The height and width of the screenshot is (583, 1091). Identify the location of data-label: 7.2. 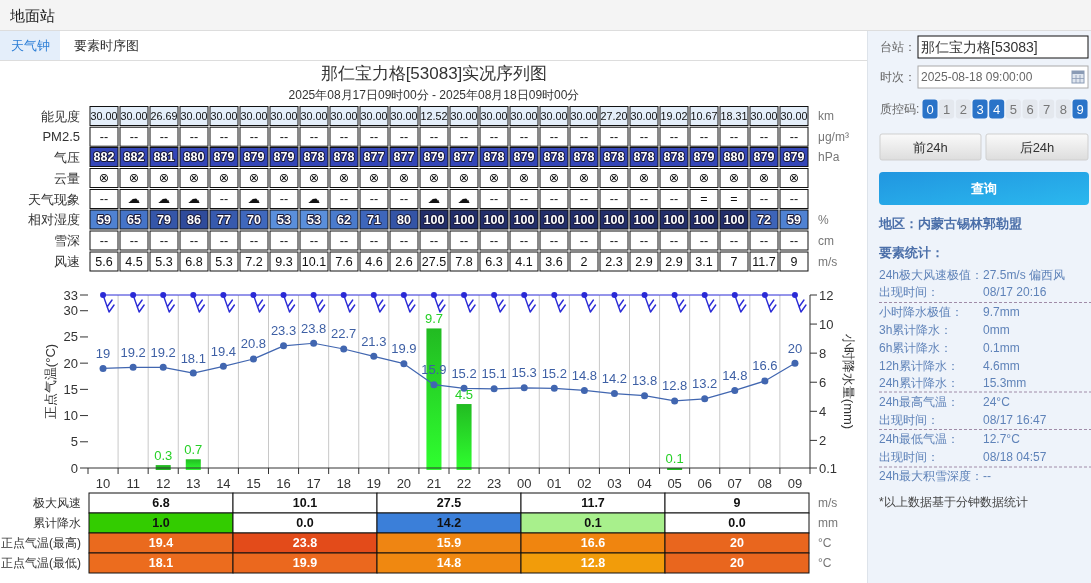
(254, 261).